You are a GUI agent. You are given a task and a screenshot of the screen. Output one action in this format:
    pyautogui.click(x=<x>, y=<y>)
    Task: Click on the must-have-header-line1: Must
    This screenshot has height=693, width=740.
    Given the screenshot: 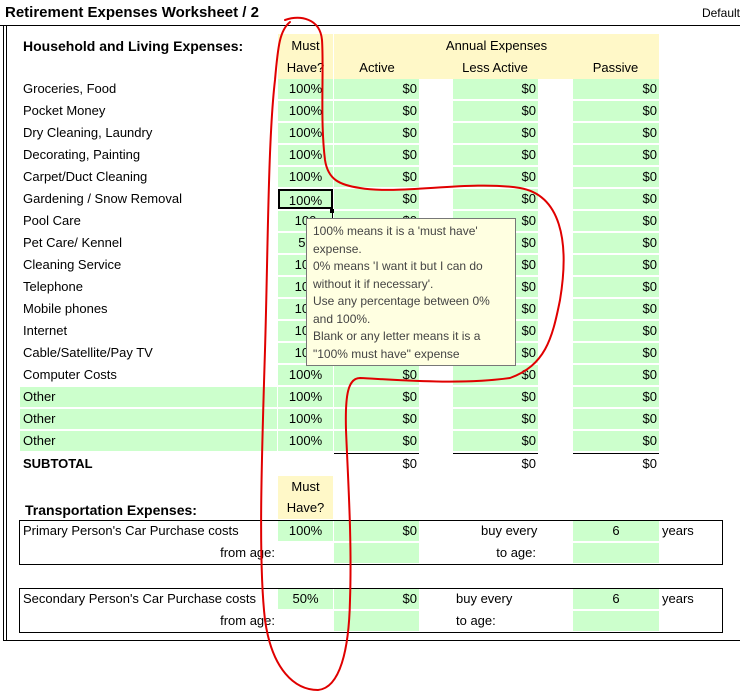 What is the action you would take?
    pyautogui.click(x=305, y=45)
    